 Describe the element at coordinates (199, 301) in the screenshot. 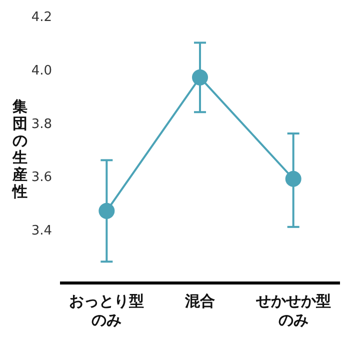

I see `x-tick-label: 混合` at that location.